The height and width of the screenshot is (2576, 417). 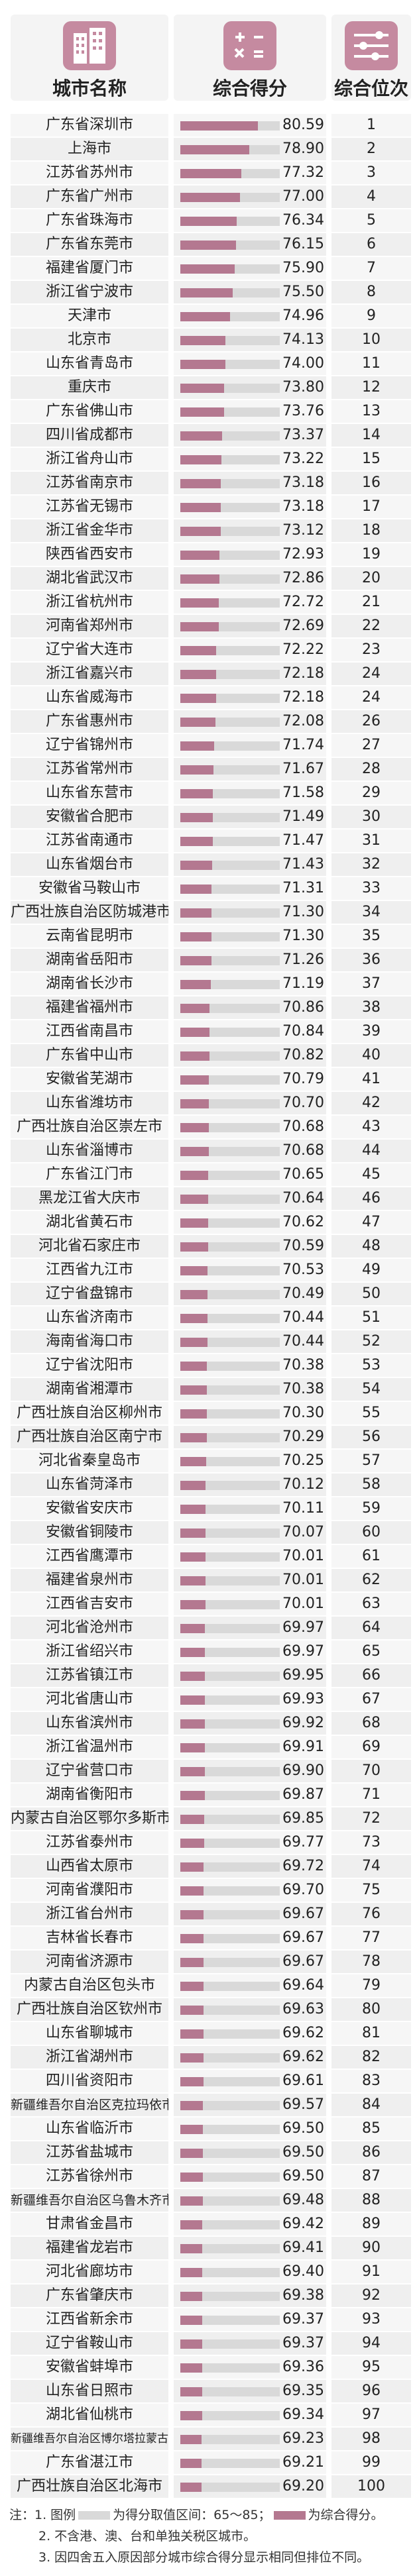 I want to click on rank-value: 37, so click(x=371, y=983).